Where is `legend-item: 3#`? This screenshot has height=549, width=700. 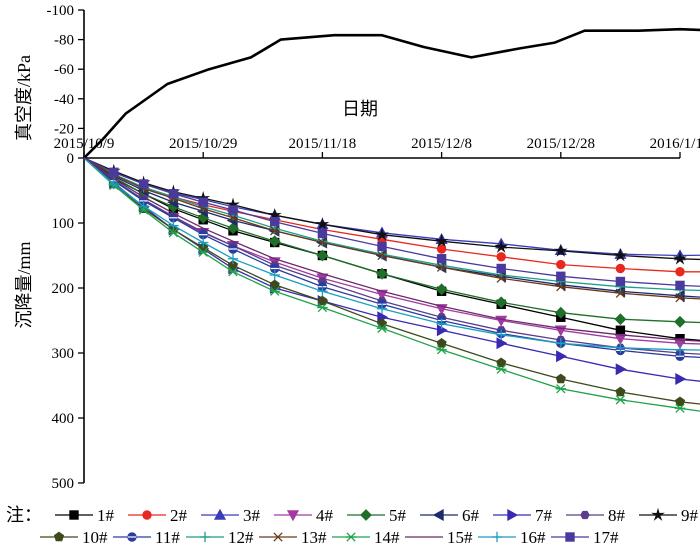
legend-item: 3# is located at coordinates (231, 515).